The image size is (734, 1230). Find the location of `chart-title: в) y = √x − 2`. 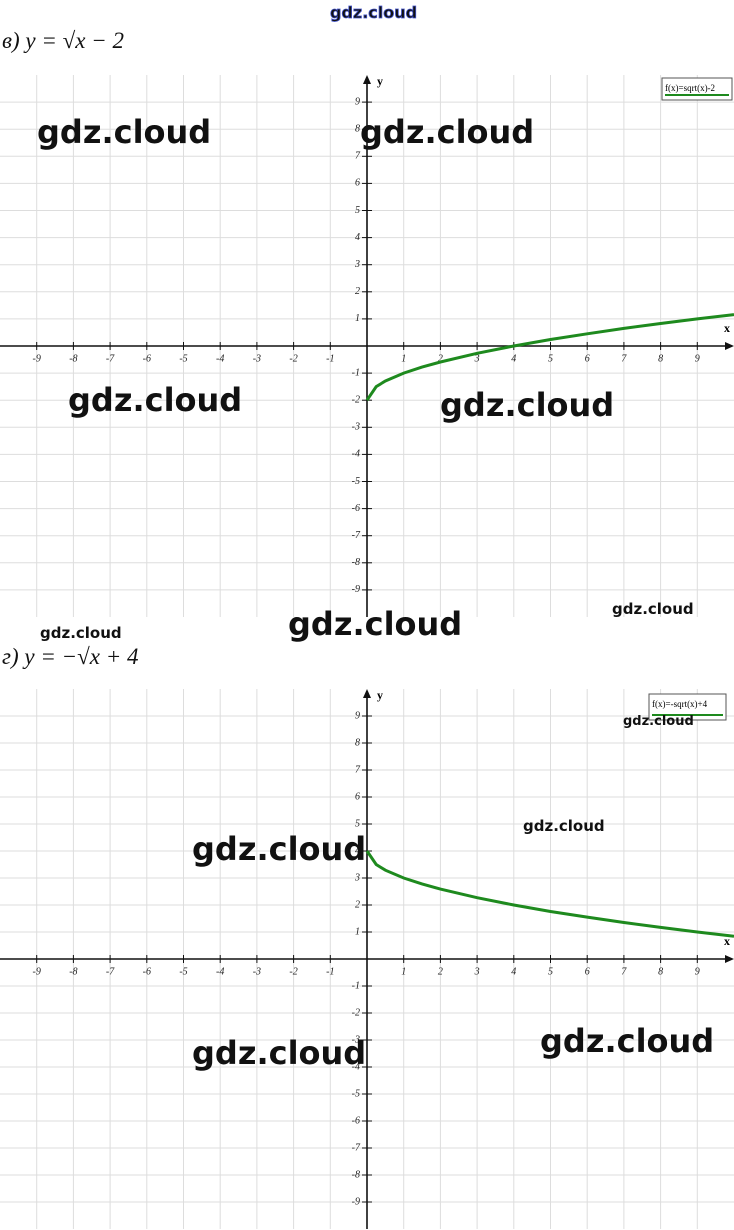

chart-title: в) y = √x − 2 is located at coordinates (63, 40).